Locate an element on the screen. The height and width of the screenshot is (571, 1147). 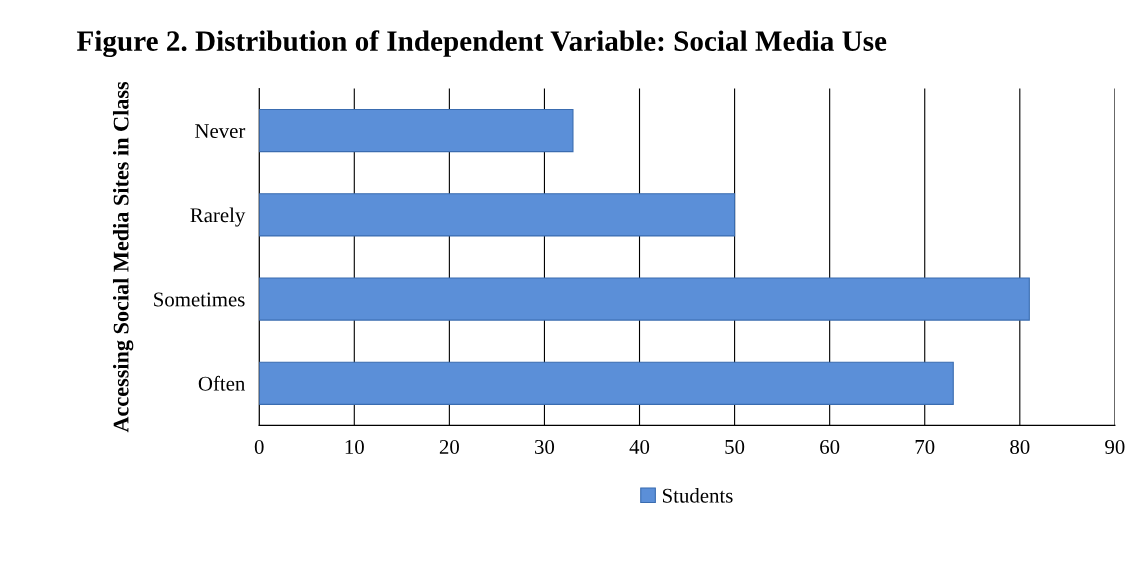
y-tick-label: Sometimes is located at coordinates (199, 299).